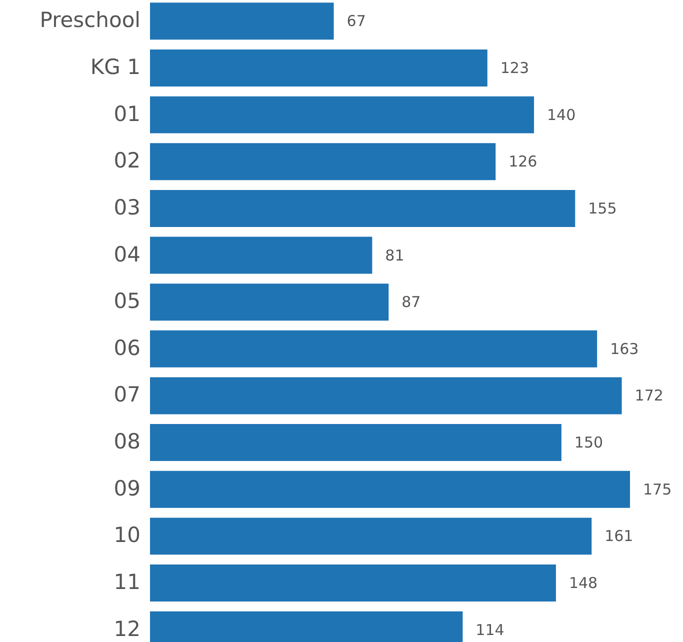 The height and width of the screenshot is (642, 683). What do you see at coordinates (127, 207) in the screenshot?
I see `y-tick-label: 03` at bounding box center [127, 207].